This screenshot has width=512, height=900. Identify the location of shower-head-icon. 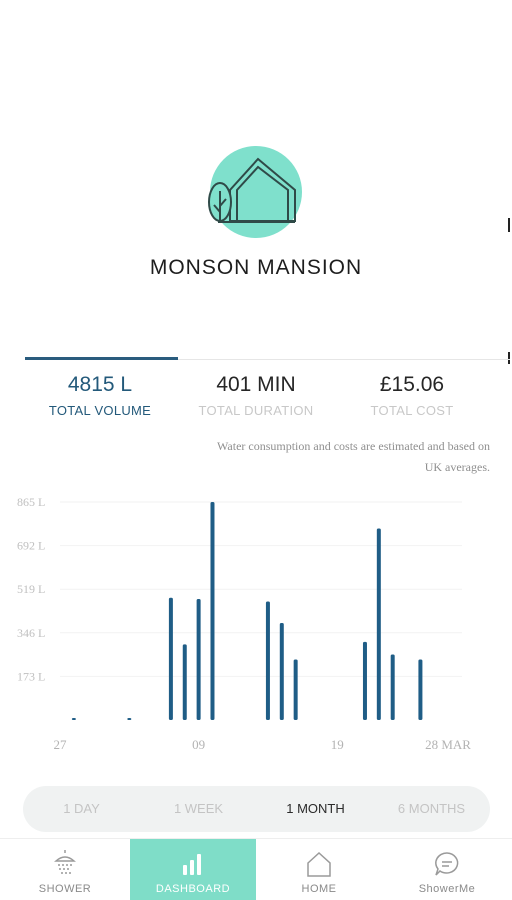
(65, 864).